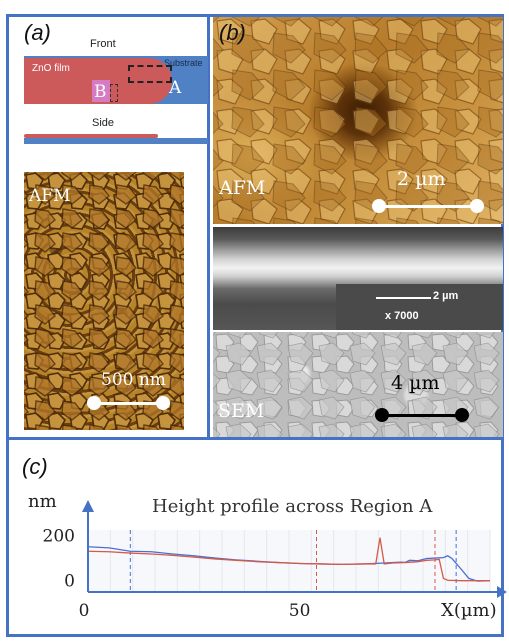 The width and height of the screenshot is (509, 641). I want to click on sem-magnification-box, so click(419, 307).